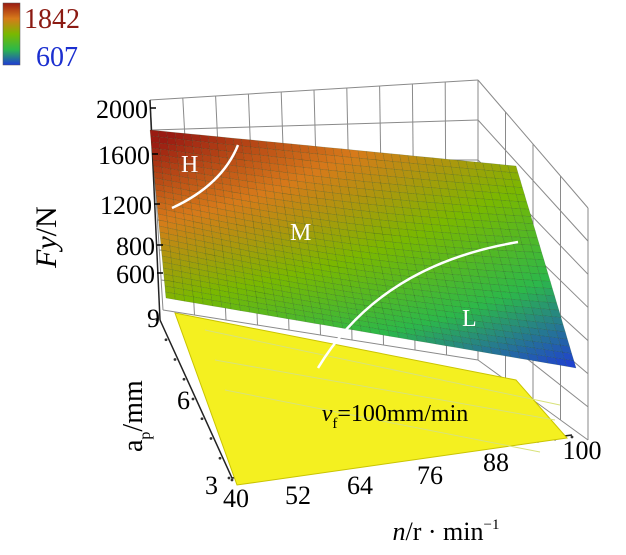  Describe the element at coordinates (197, 443) in the screenshot. I see `ap-tick-labels: 9 6 3` at that location.